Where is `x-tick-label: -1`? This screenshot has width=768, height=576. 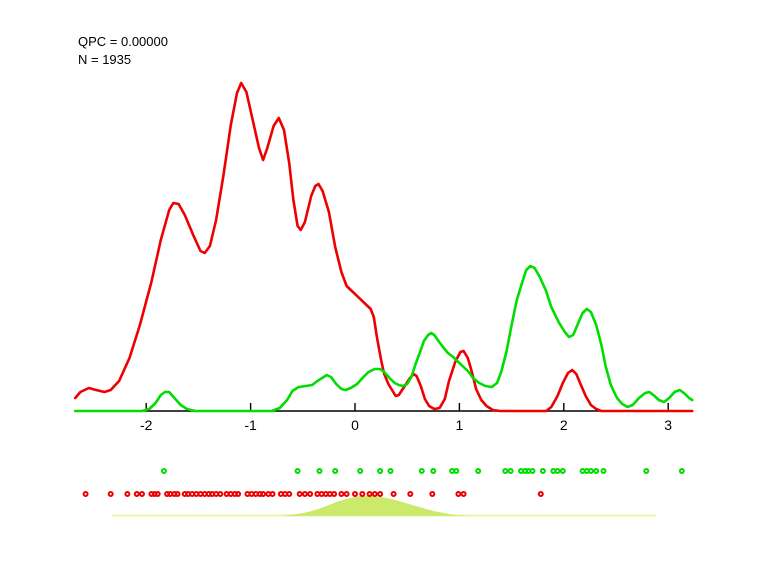 x-tick-label: -1 is located at coordinates (250, 425).